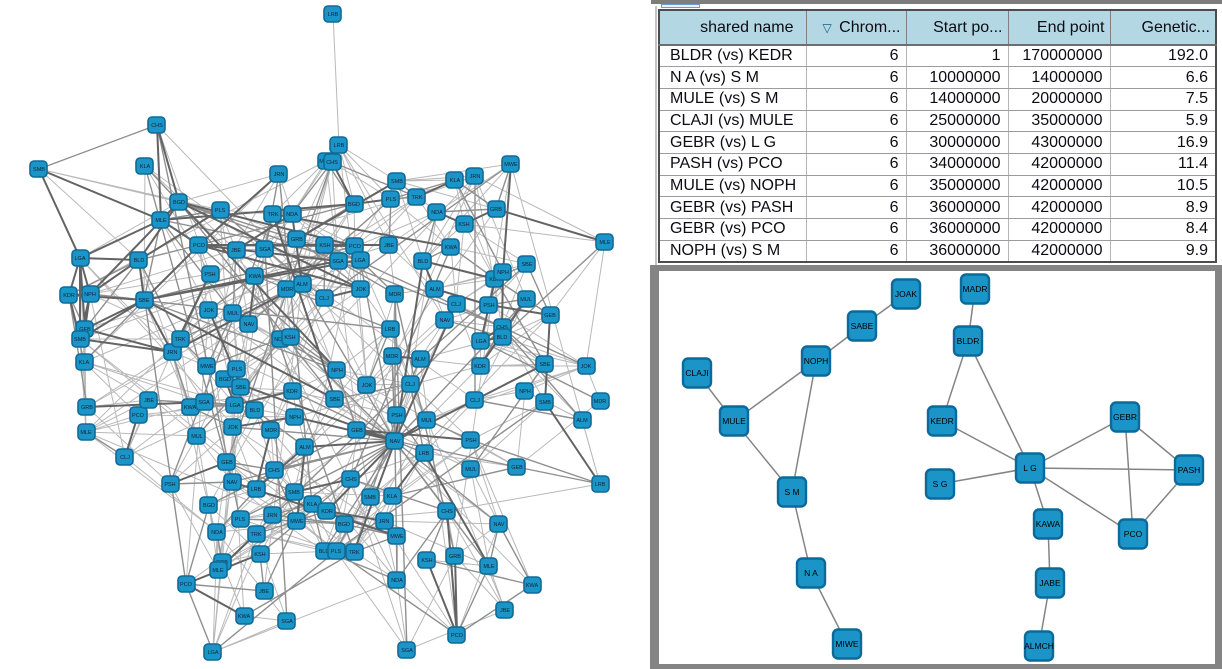 The width and height of the screenshot is (1222, 669). Describe the element at coordinates (1048, 524) in the screenshot. I see `svg-text: KAWA` at that location.